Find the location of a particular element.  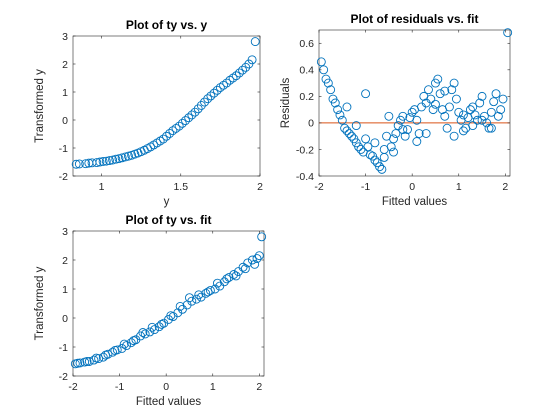

y-tick-label: -2 is located at coordinates (63, 177).